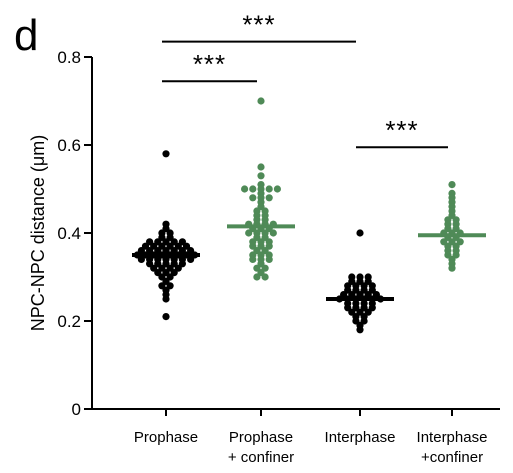  Describe the element at coordinates (69, 57) in the screenshot. I see `y-tick-label: 0.8` at that location.